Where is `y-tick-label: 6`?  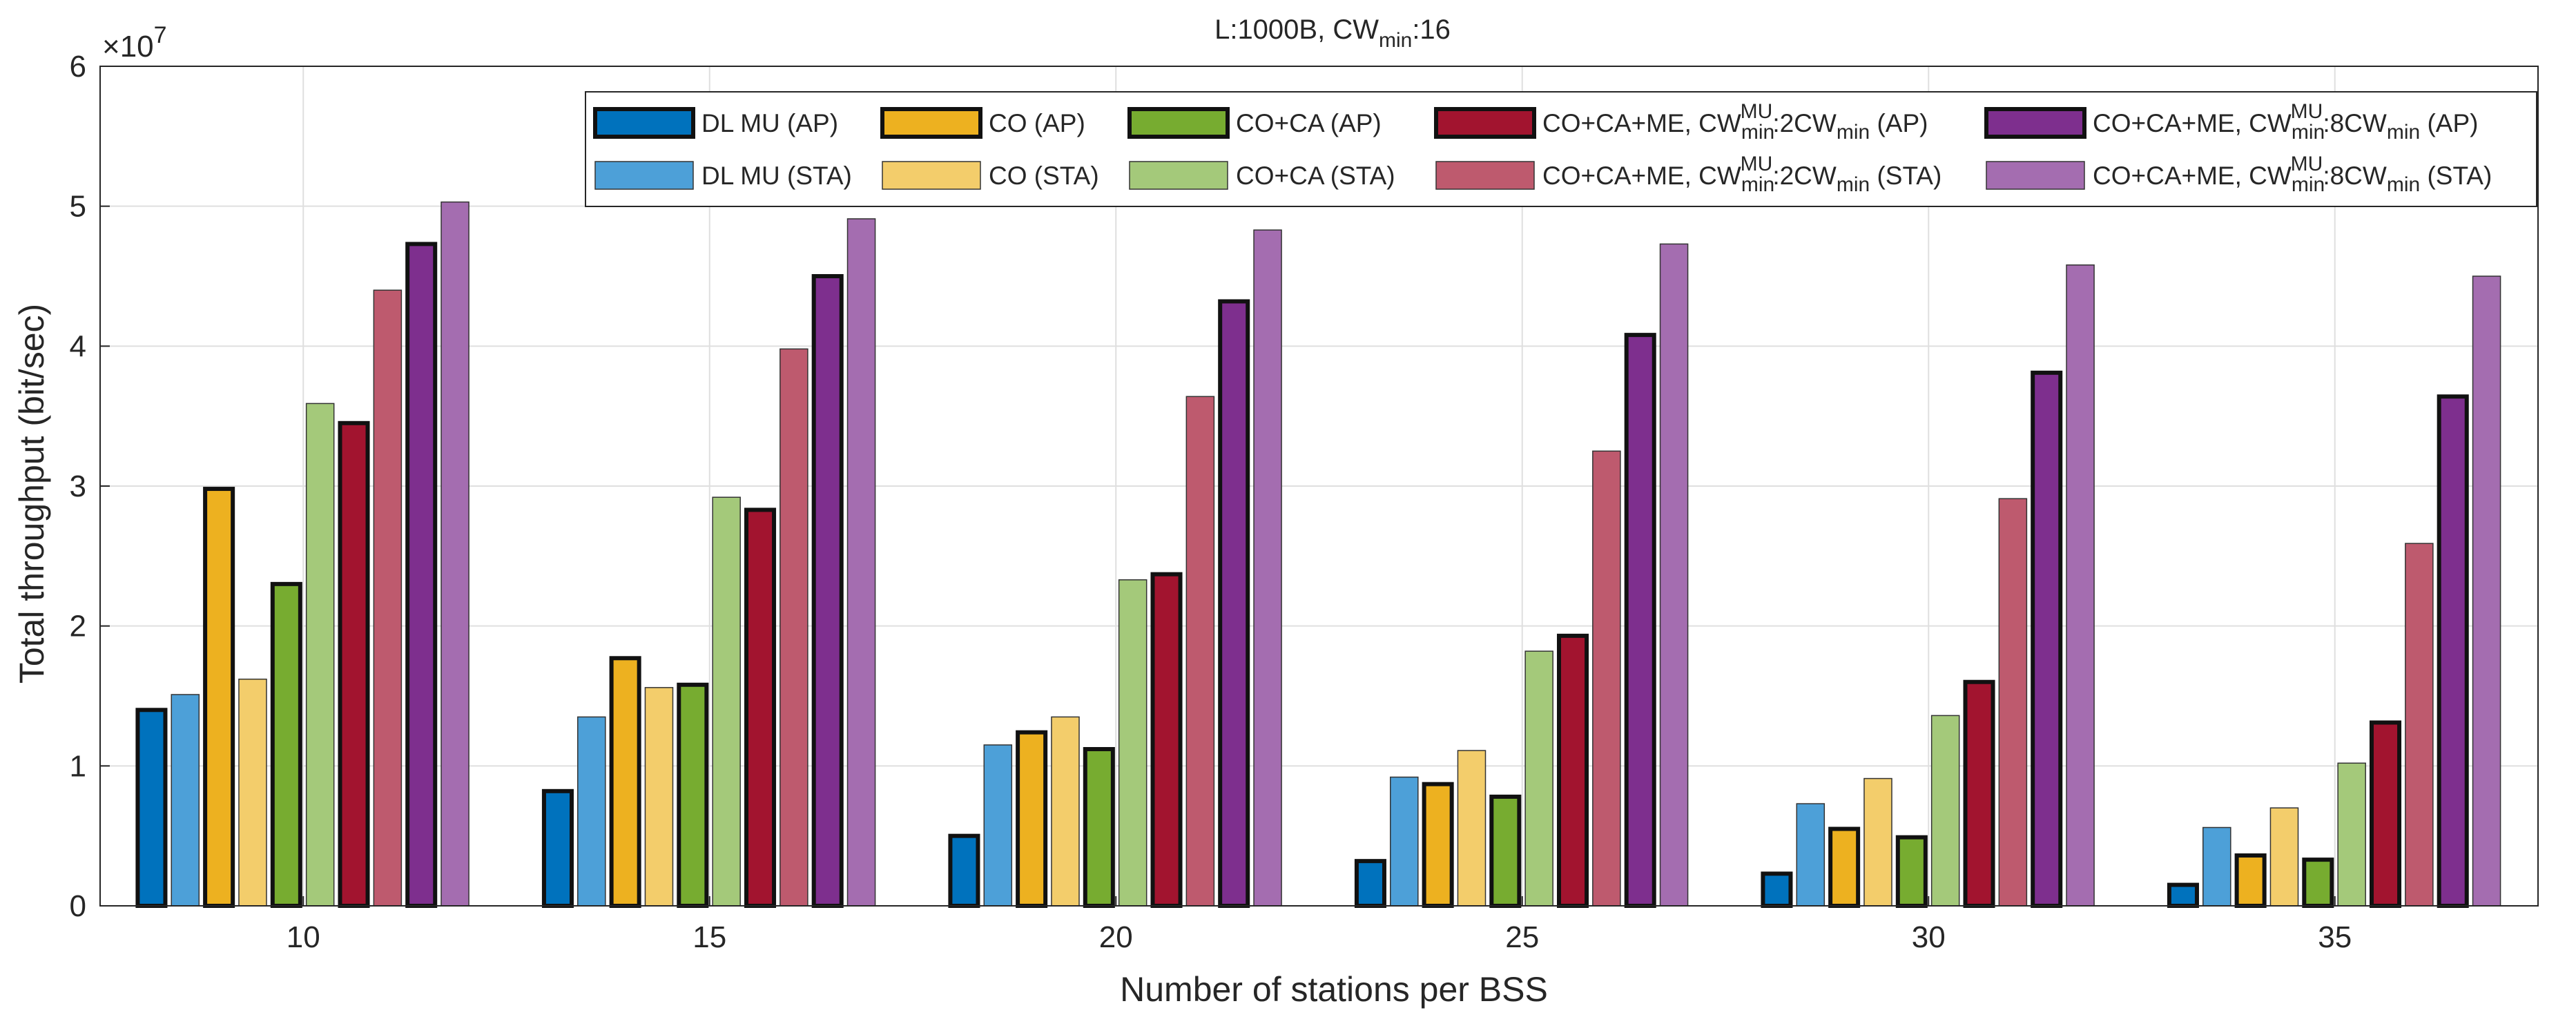
y-tick-label: 6 is located at coordinates (78, 67).